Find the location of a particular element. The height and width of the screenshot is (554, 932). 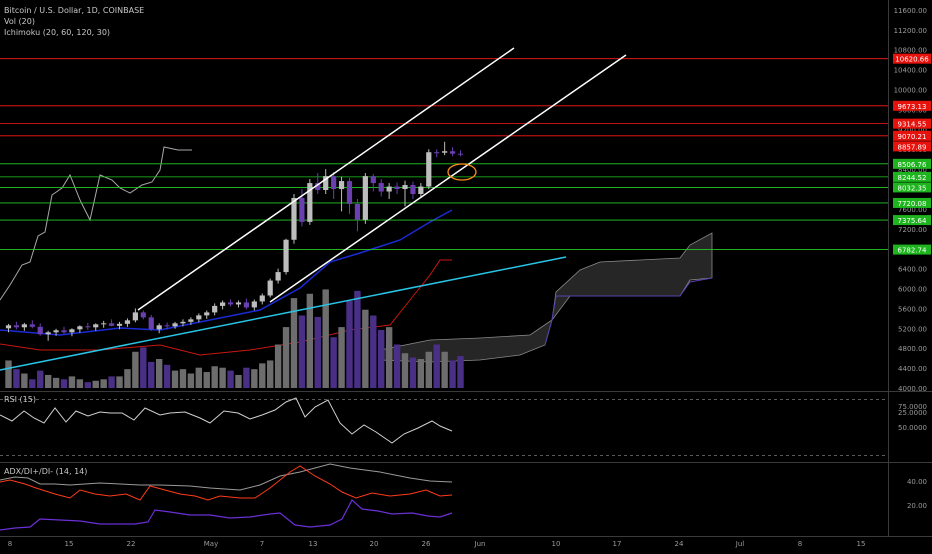

y-tick-label: 5200.00 is located at coordinates (912, 329).